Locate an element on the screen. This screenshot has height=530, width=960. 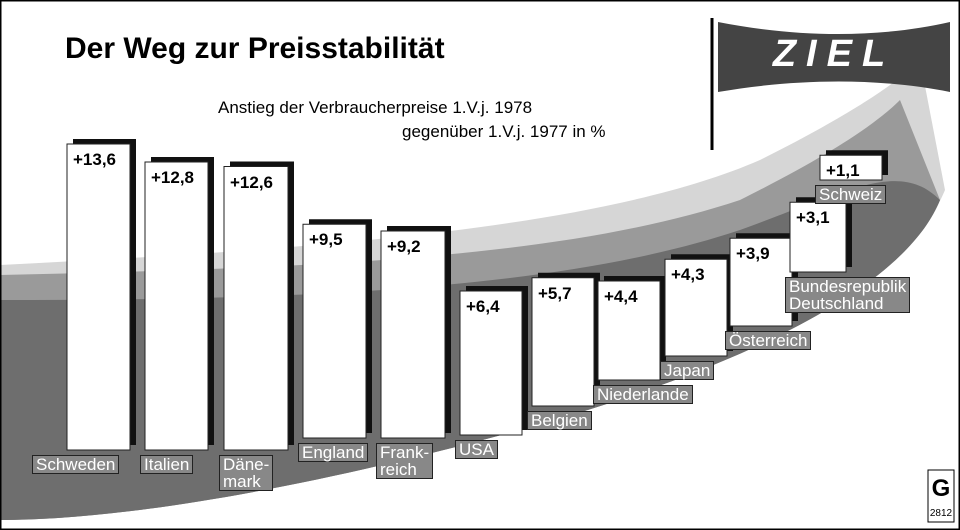
x-tick-label: Österreich is located at coordinates (768, 340).